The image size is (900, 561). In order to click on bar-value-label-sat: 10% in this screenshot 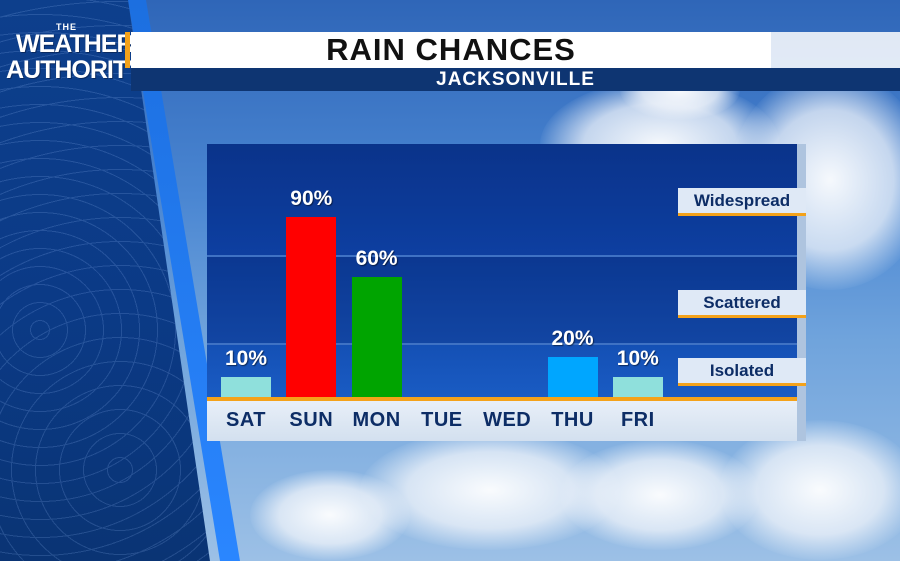, I will do `click(246, 358)`.